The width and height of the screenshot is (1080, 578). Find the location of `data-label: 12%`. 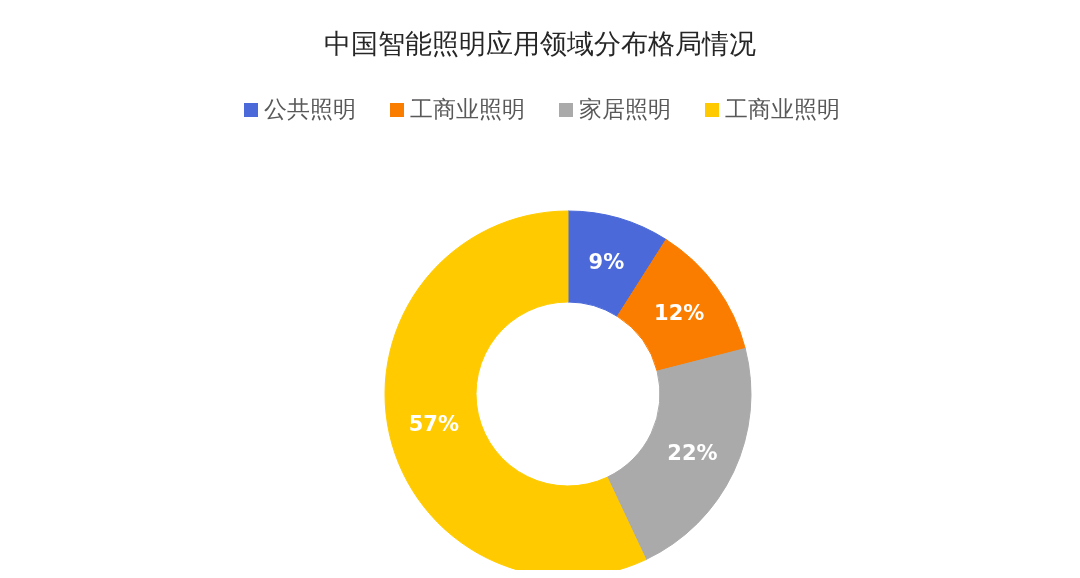

data-label: 12% is located at coordinates (679, 313).